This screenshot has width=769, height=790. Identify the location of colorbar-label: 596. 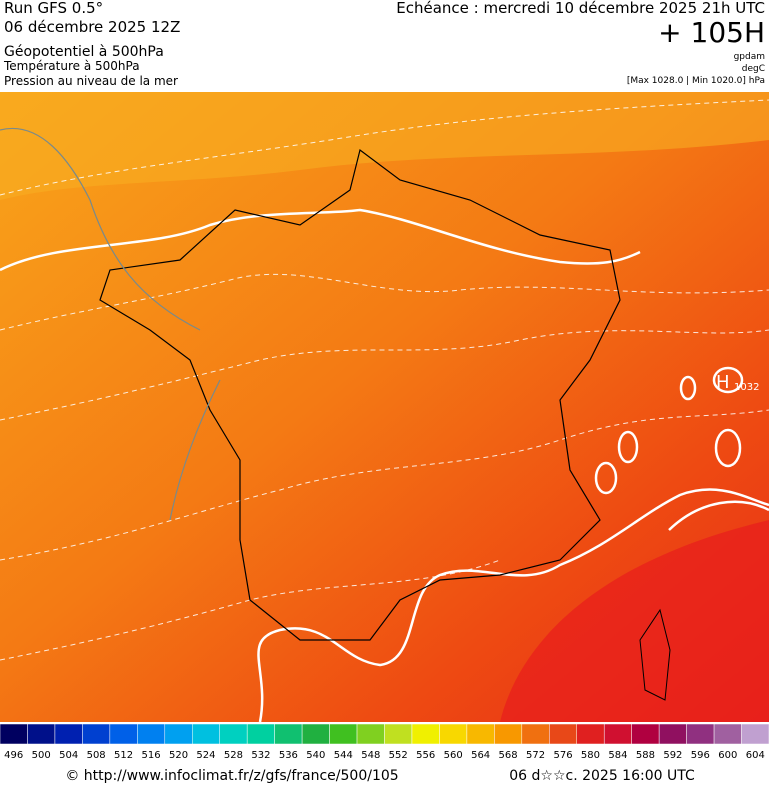
(700, 755).